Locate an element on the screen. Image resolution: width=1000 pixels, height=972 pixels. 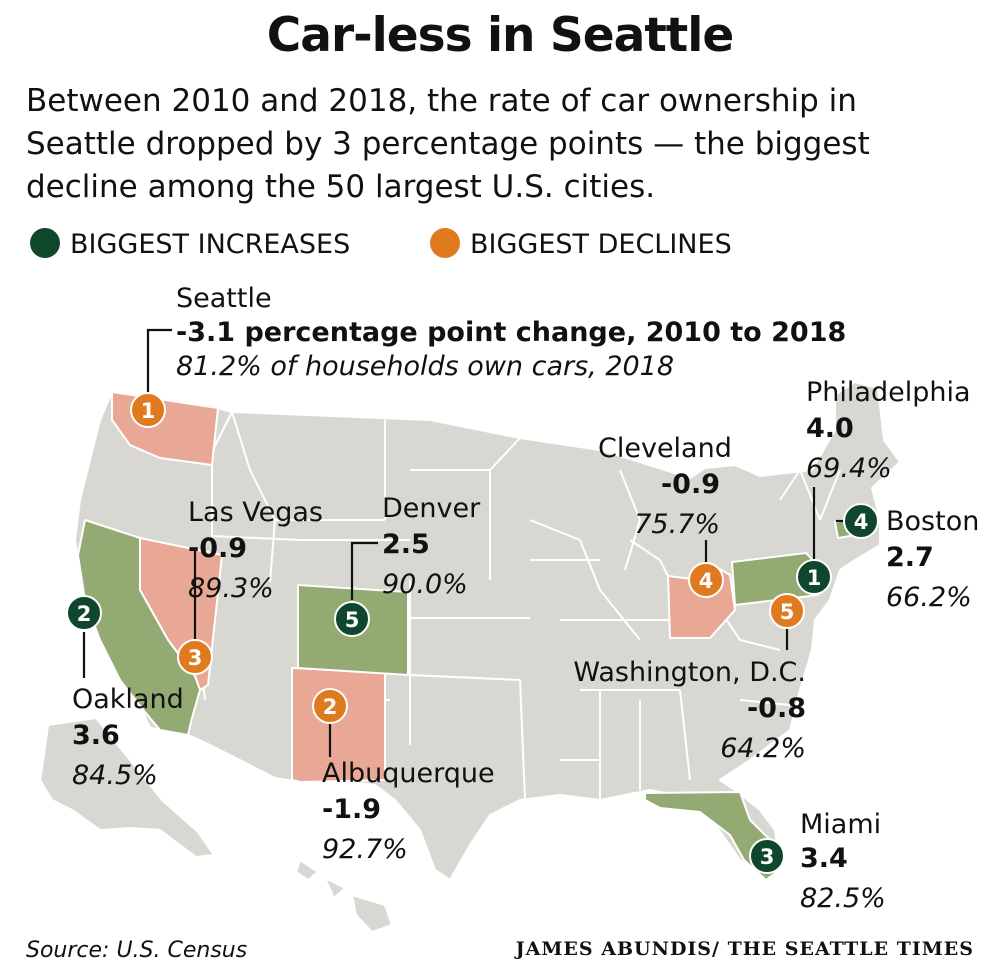
marker-las-vegas: 3 is located at coordinates (195, 657).